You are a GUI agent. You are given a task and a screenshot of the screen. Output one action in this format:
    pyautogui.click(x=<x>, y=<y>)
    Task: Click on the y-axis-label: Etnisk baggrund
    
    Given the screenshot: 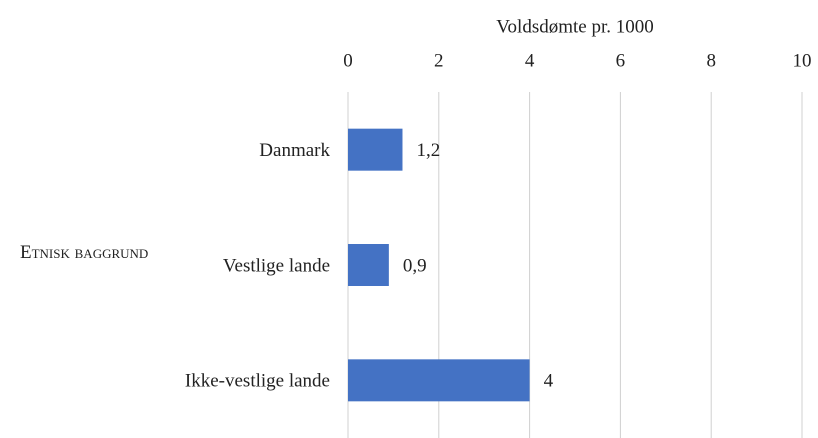 What is the action you would take?
    pyautogui.click(x=84, y=252)
    